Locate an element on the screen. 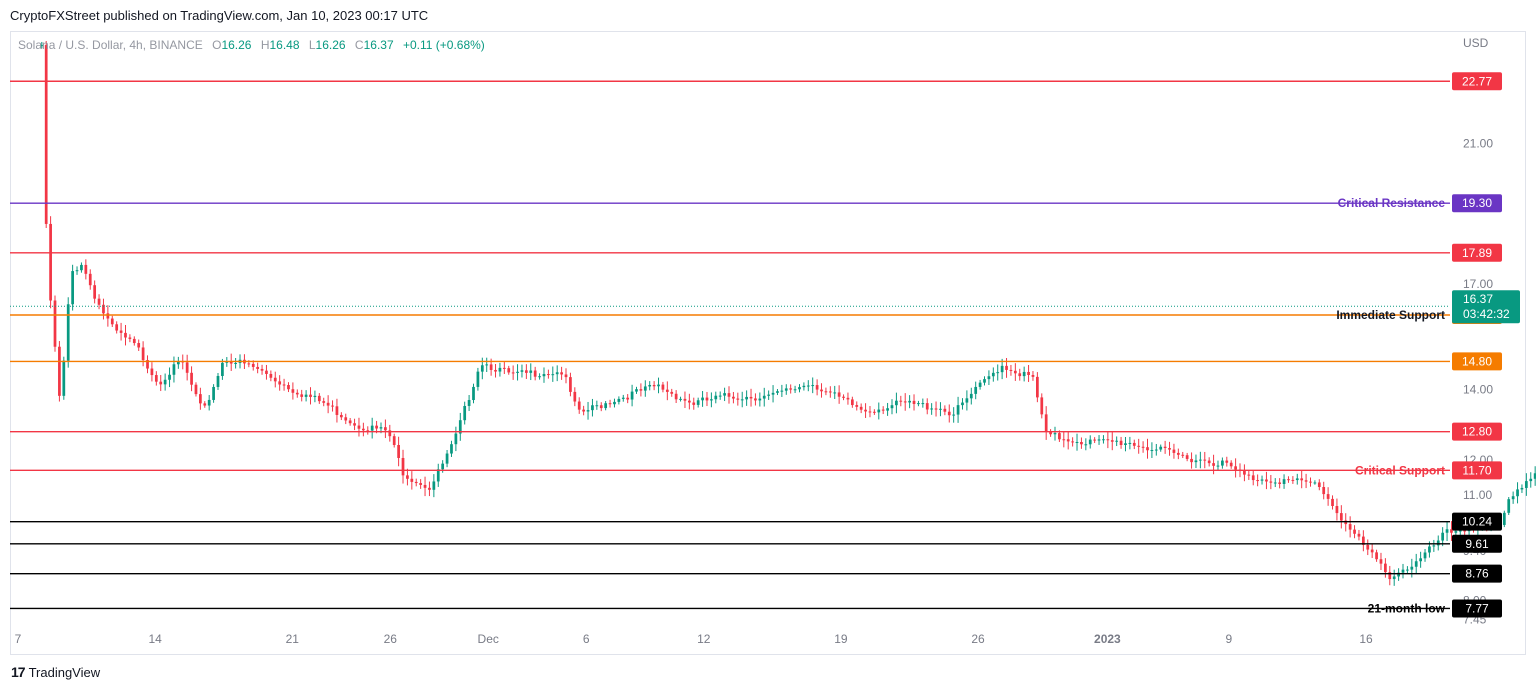 The height and width of the screenshot is (691, 1536). x-tick-label: 21 is located at coordinates (293, 639).